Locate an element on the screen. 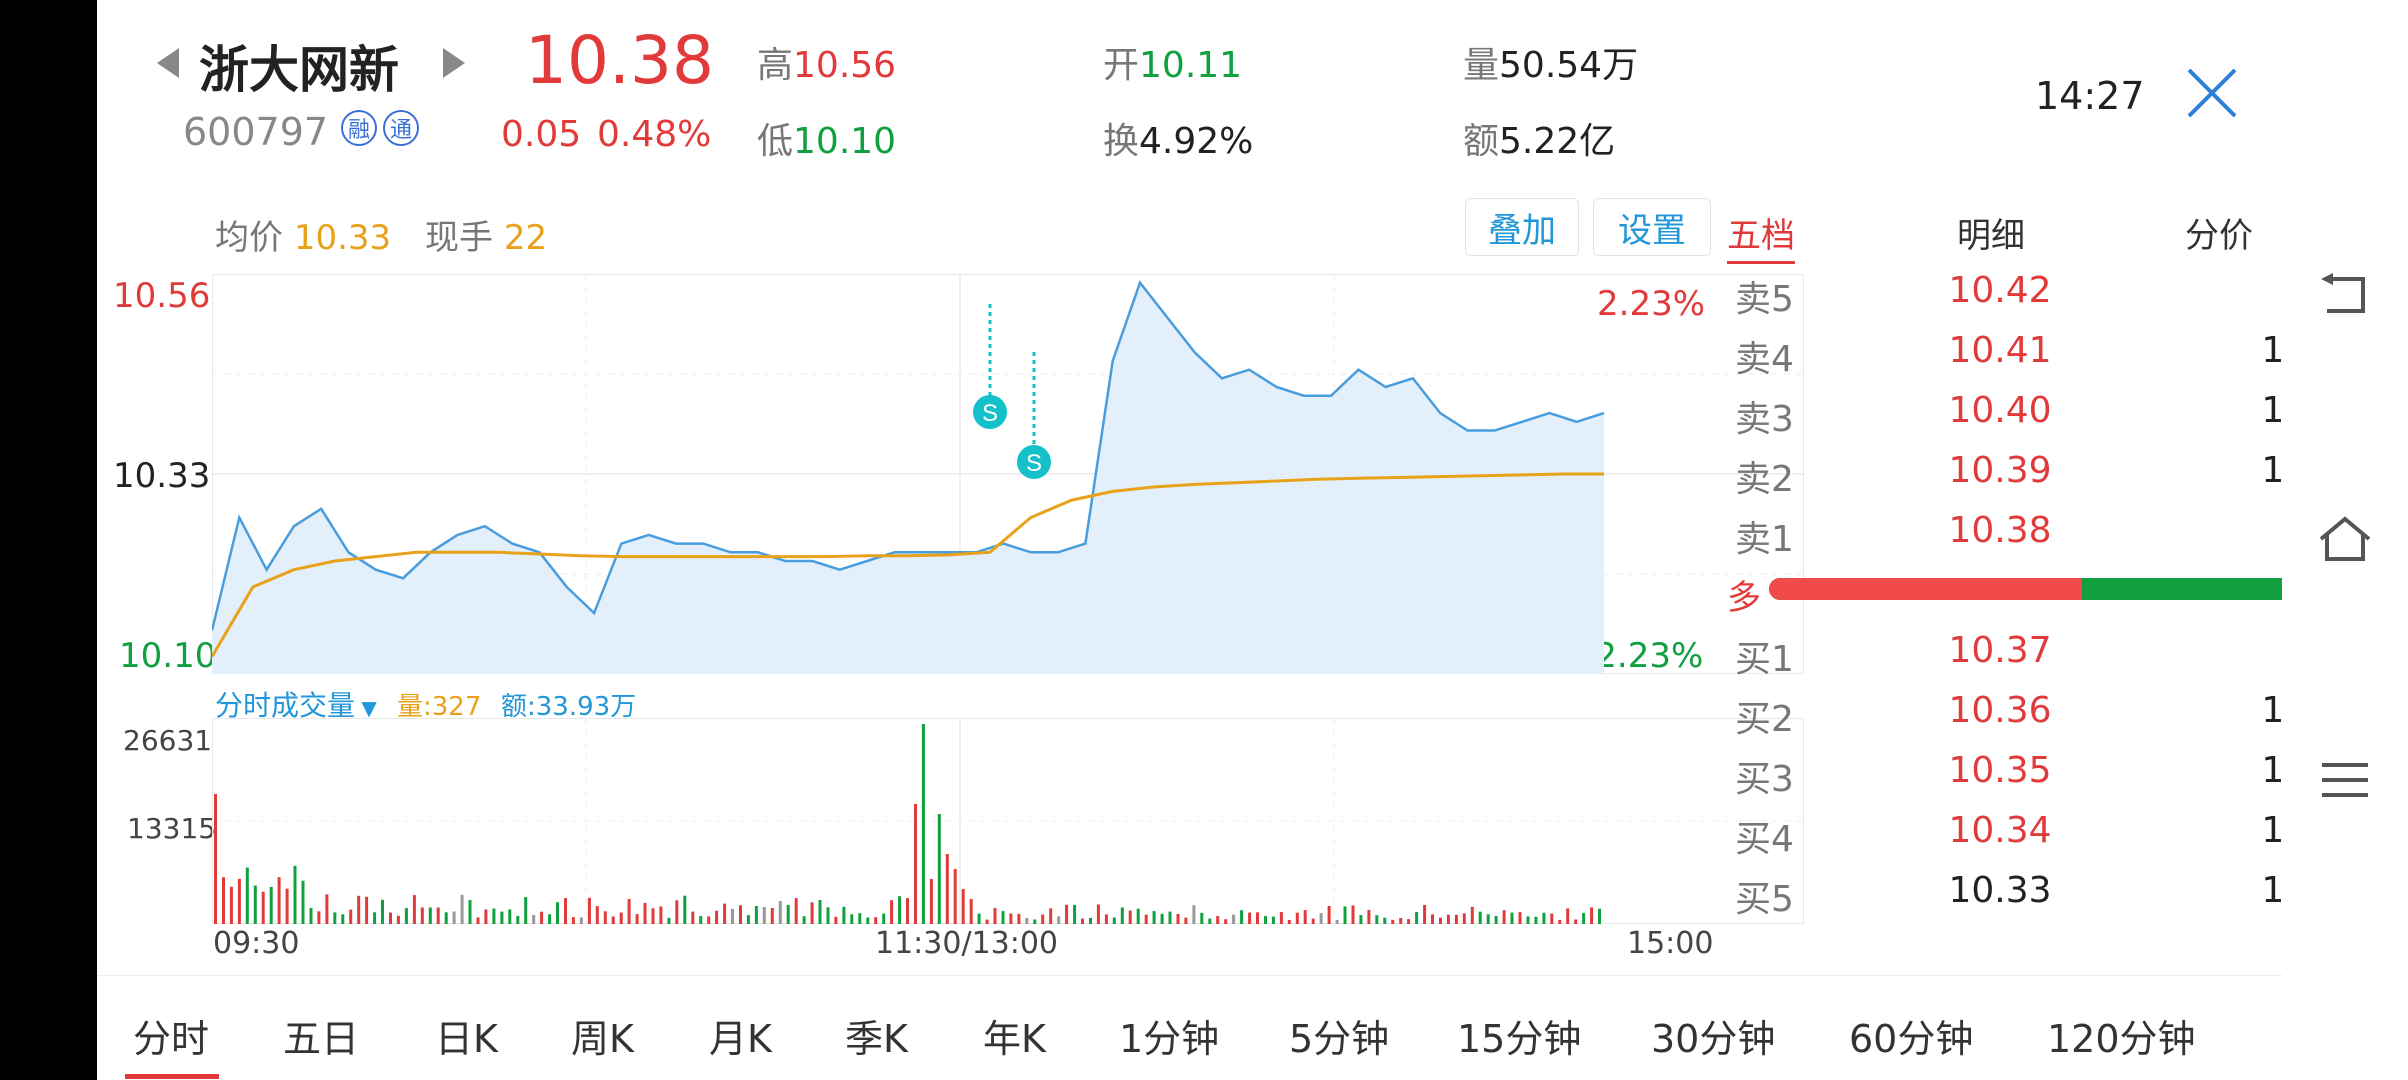 This screenshot has height=1080, width=2408. tab-week-k: 周K is located at coordinates (602, 1039).